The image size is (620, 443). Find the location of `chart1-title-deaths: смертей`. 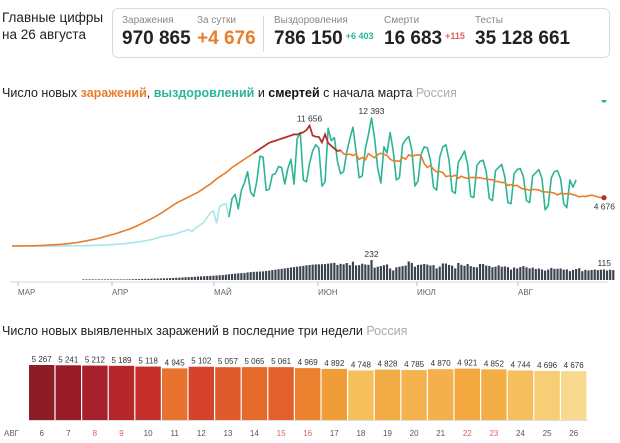

chart1-title-deaths: смертей is located at coordinates (294, 93).